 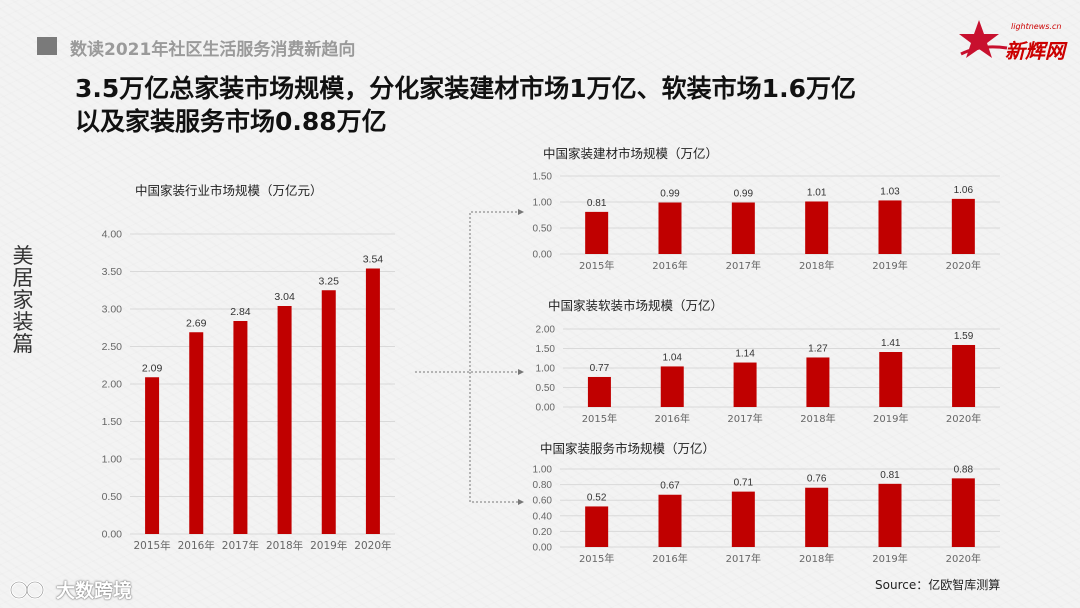 What do you see at coordinates (600, 368) in the screenshot?
I see `soft-data-label: 0.77` at bounding box center [600, 368].